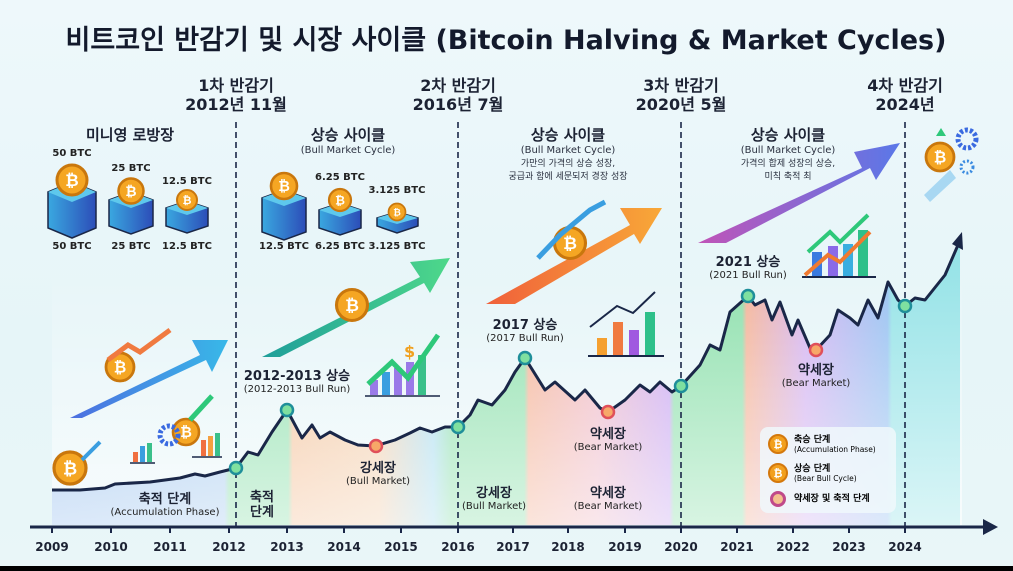 The height and width of the screenshot is (571, 1013). What do you see at coordinates (297, 382) in the screenshot?
I see `phase-label-bull-run-2013: 2012-2013 상승 (2012-2013 Bull Run)` at bounding box center [297, 382].